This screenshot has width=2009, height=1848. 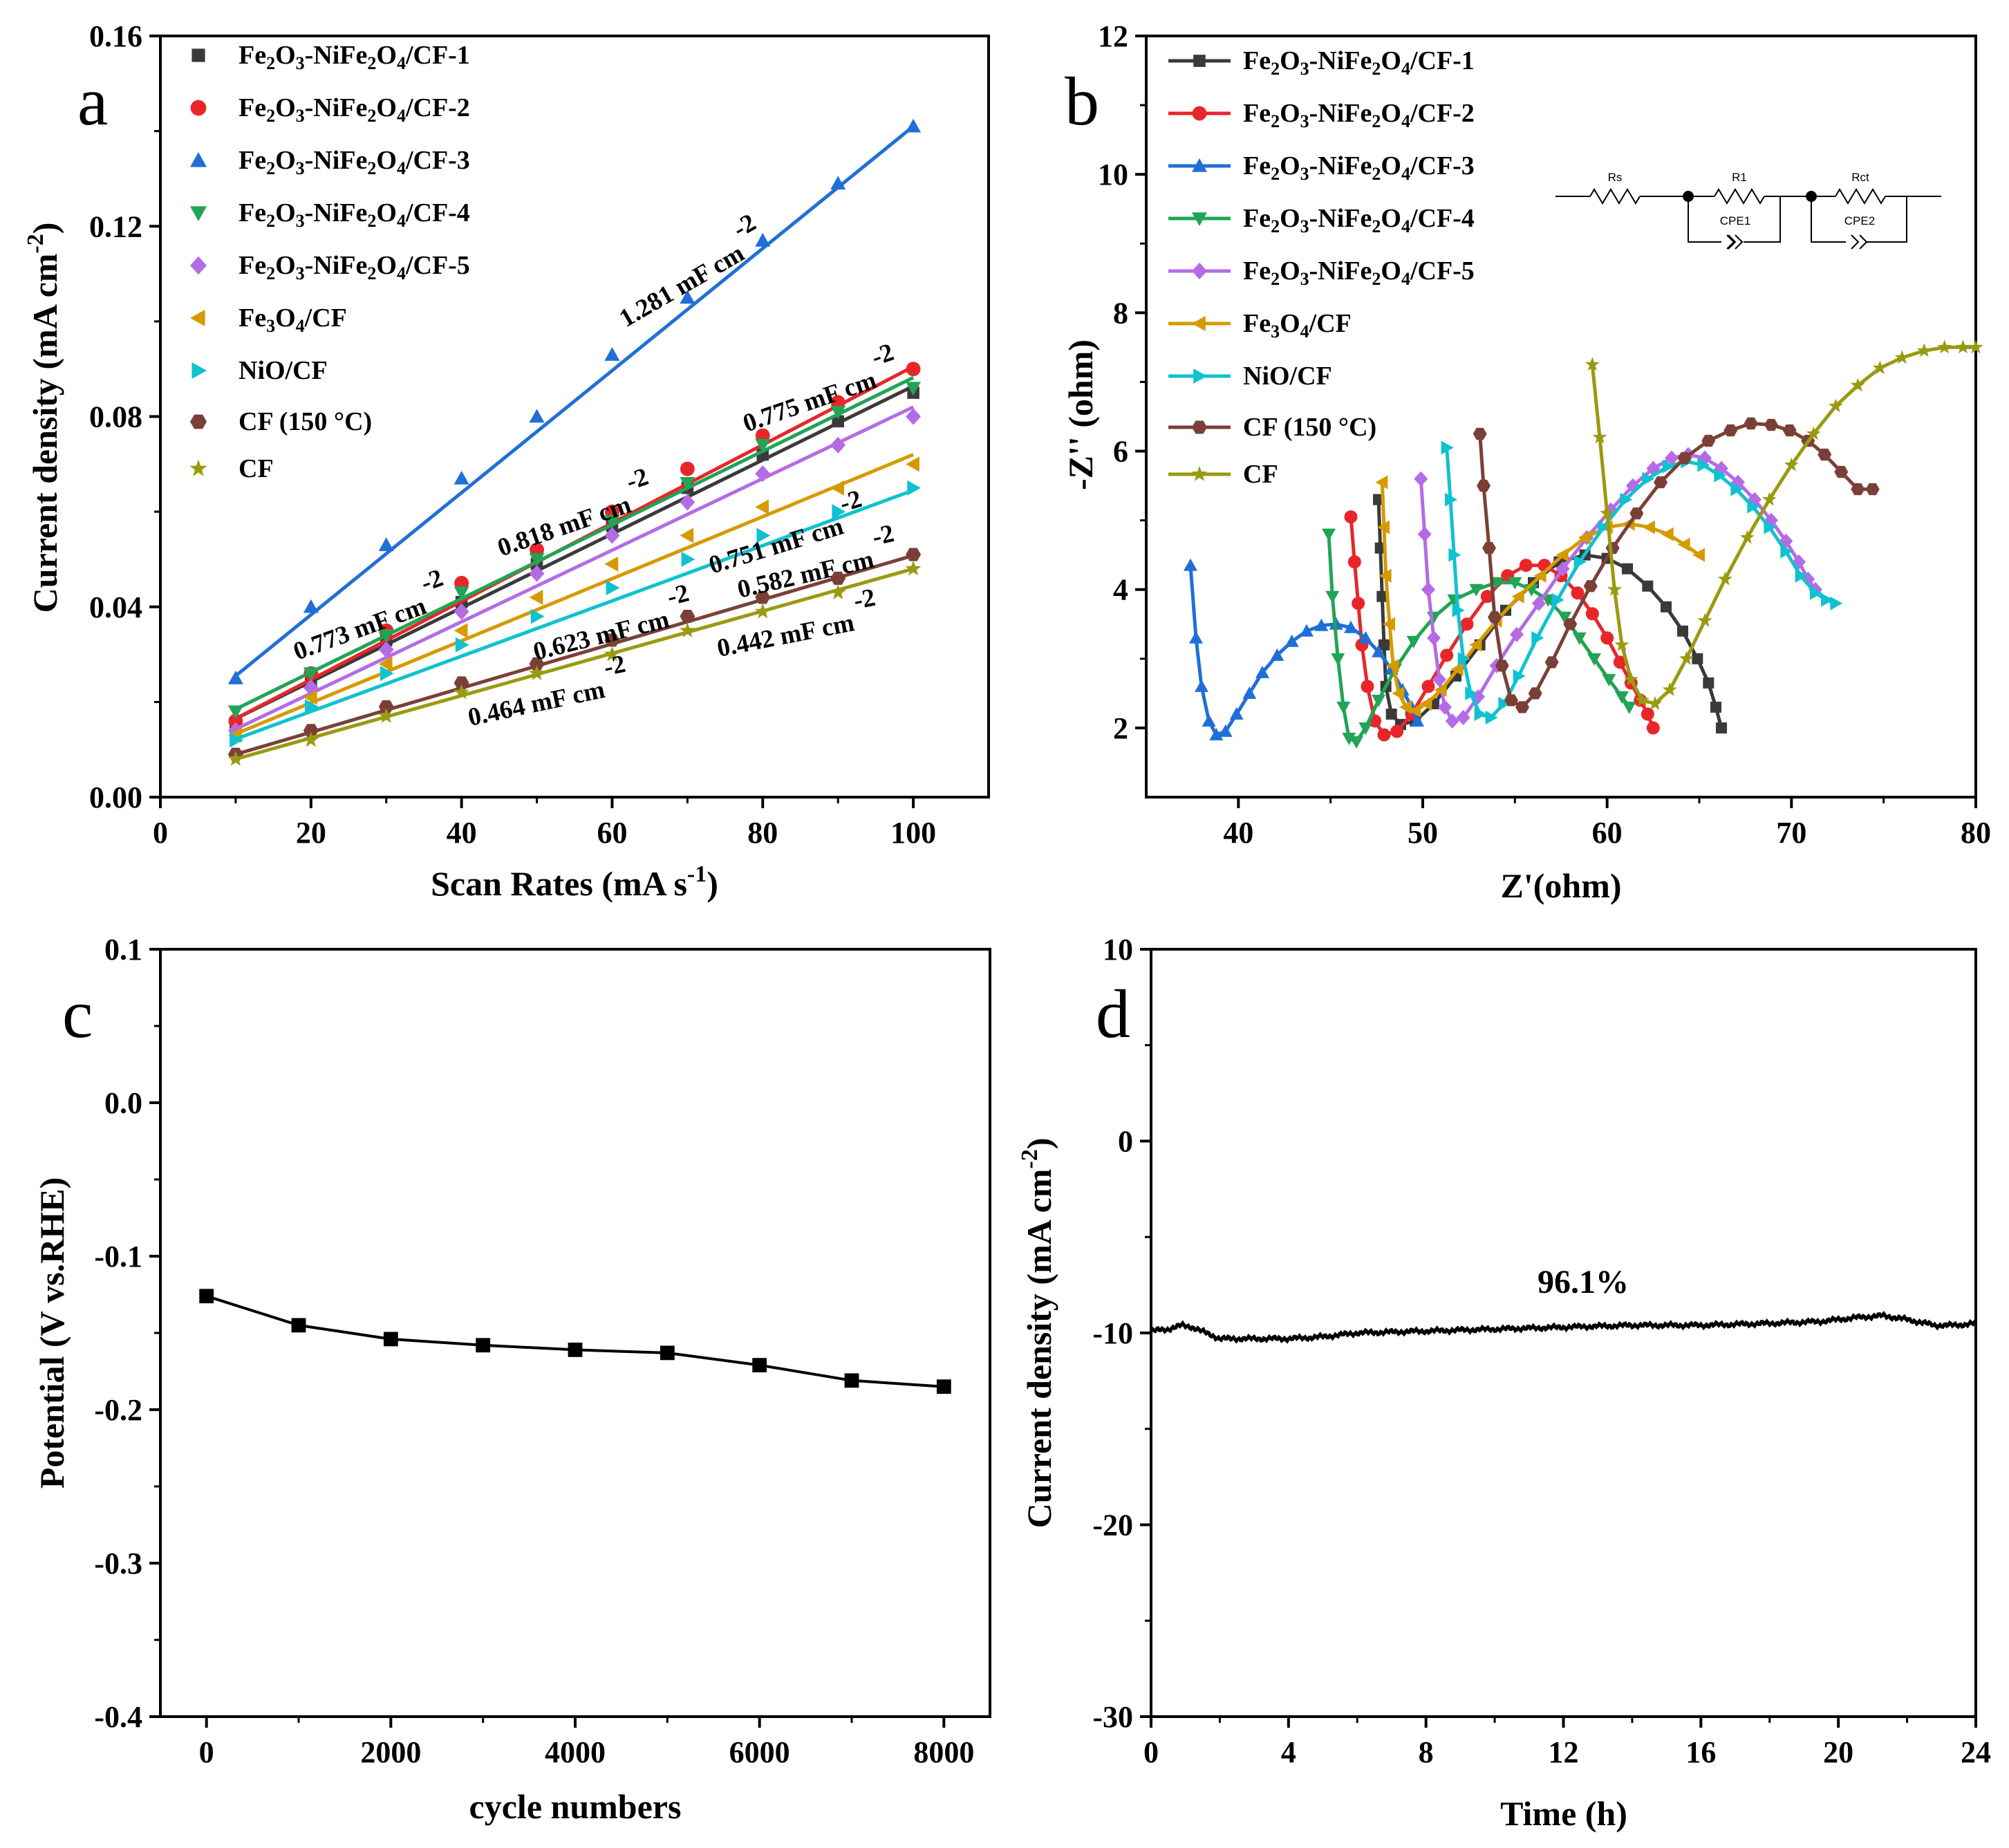 I want to click on y-tick-label: 10, so click(x=1113, y=175).